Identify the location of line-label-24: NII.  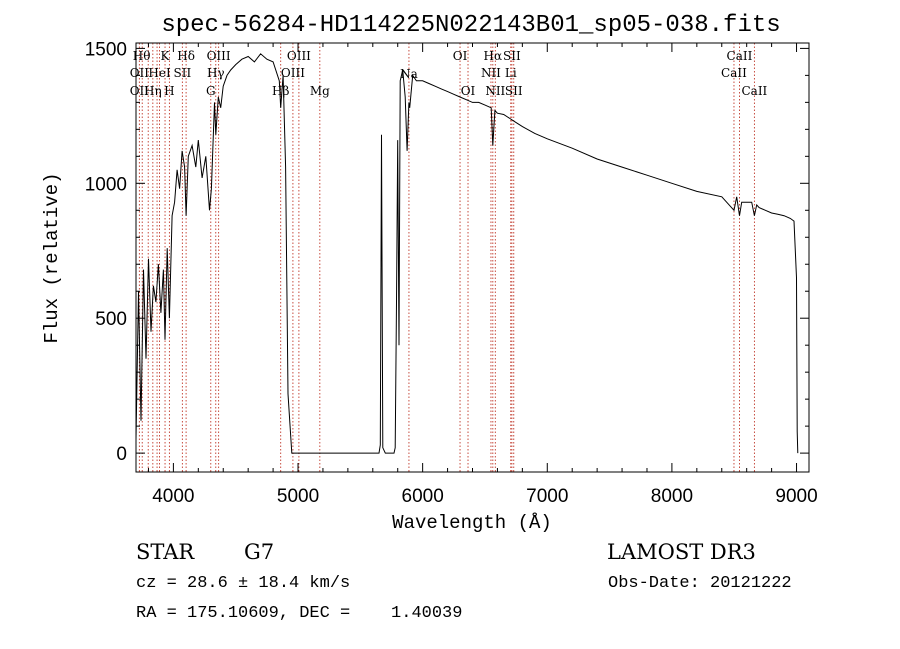
(495, 91).